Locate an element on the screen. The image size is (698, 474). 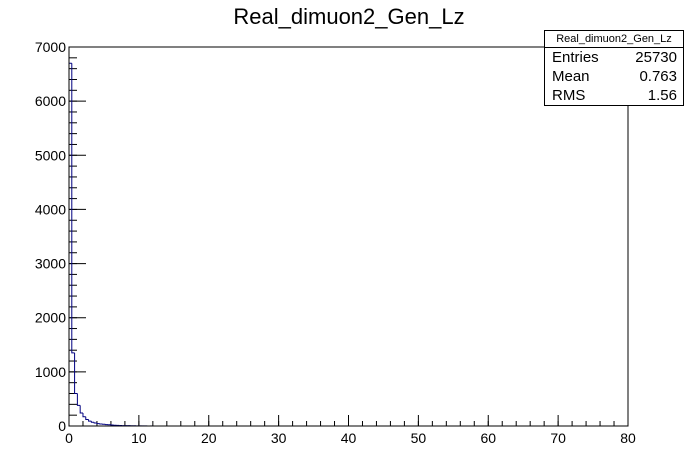
stats-mean-row: Mean 0.763 is located at coordinates (614, 76).